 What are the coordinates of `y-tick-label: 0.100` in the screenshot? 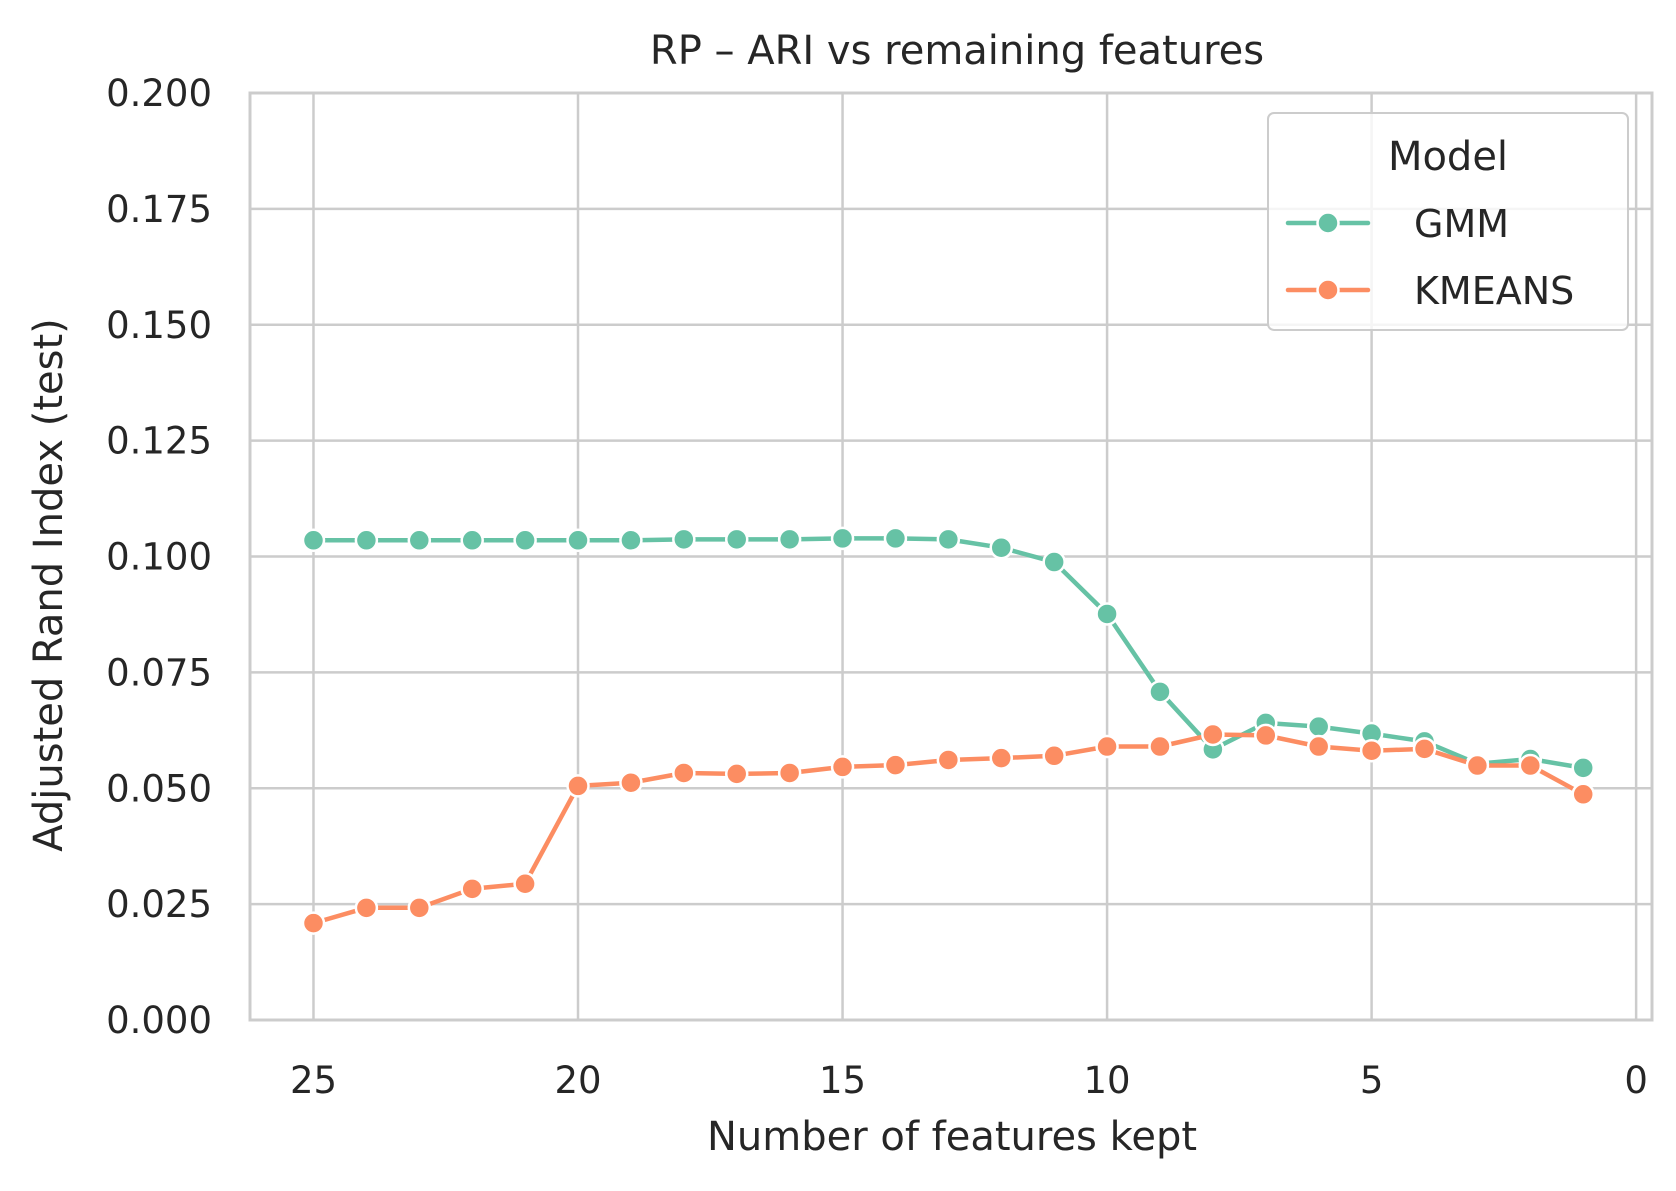 It's located at (159, 557).